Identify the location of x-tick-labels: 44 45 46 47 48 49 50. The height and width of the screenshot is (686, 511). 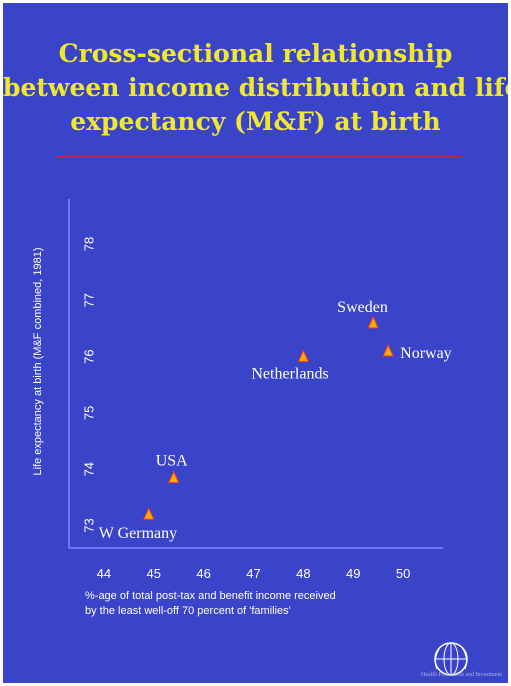
(254, 573).